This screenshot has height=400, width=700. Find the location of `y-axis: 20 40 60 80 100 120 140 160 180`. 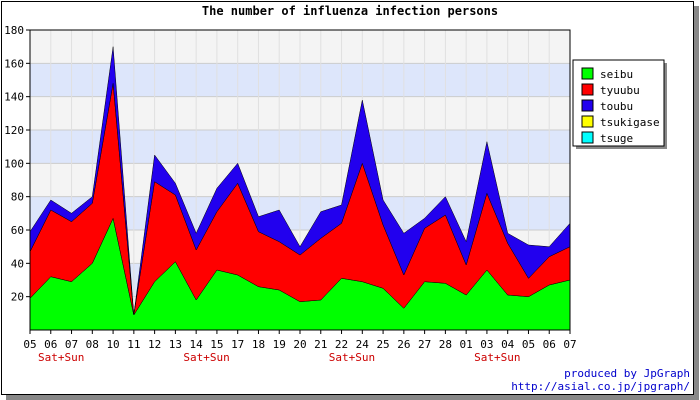

y-axis: 20 40 60 80 100 120 140 160 180 is located at coordinates (17, 177).